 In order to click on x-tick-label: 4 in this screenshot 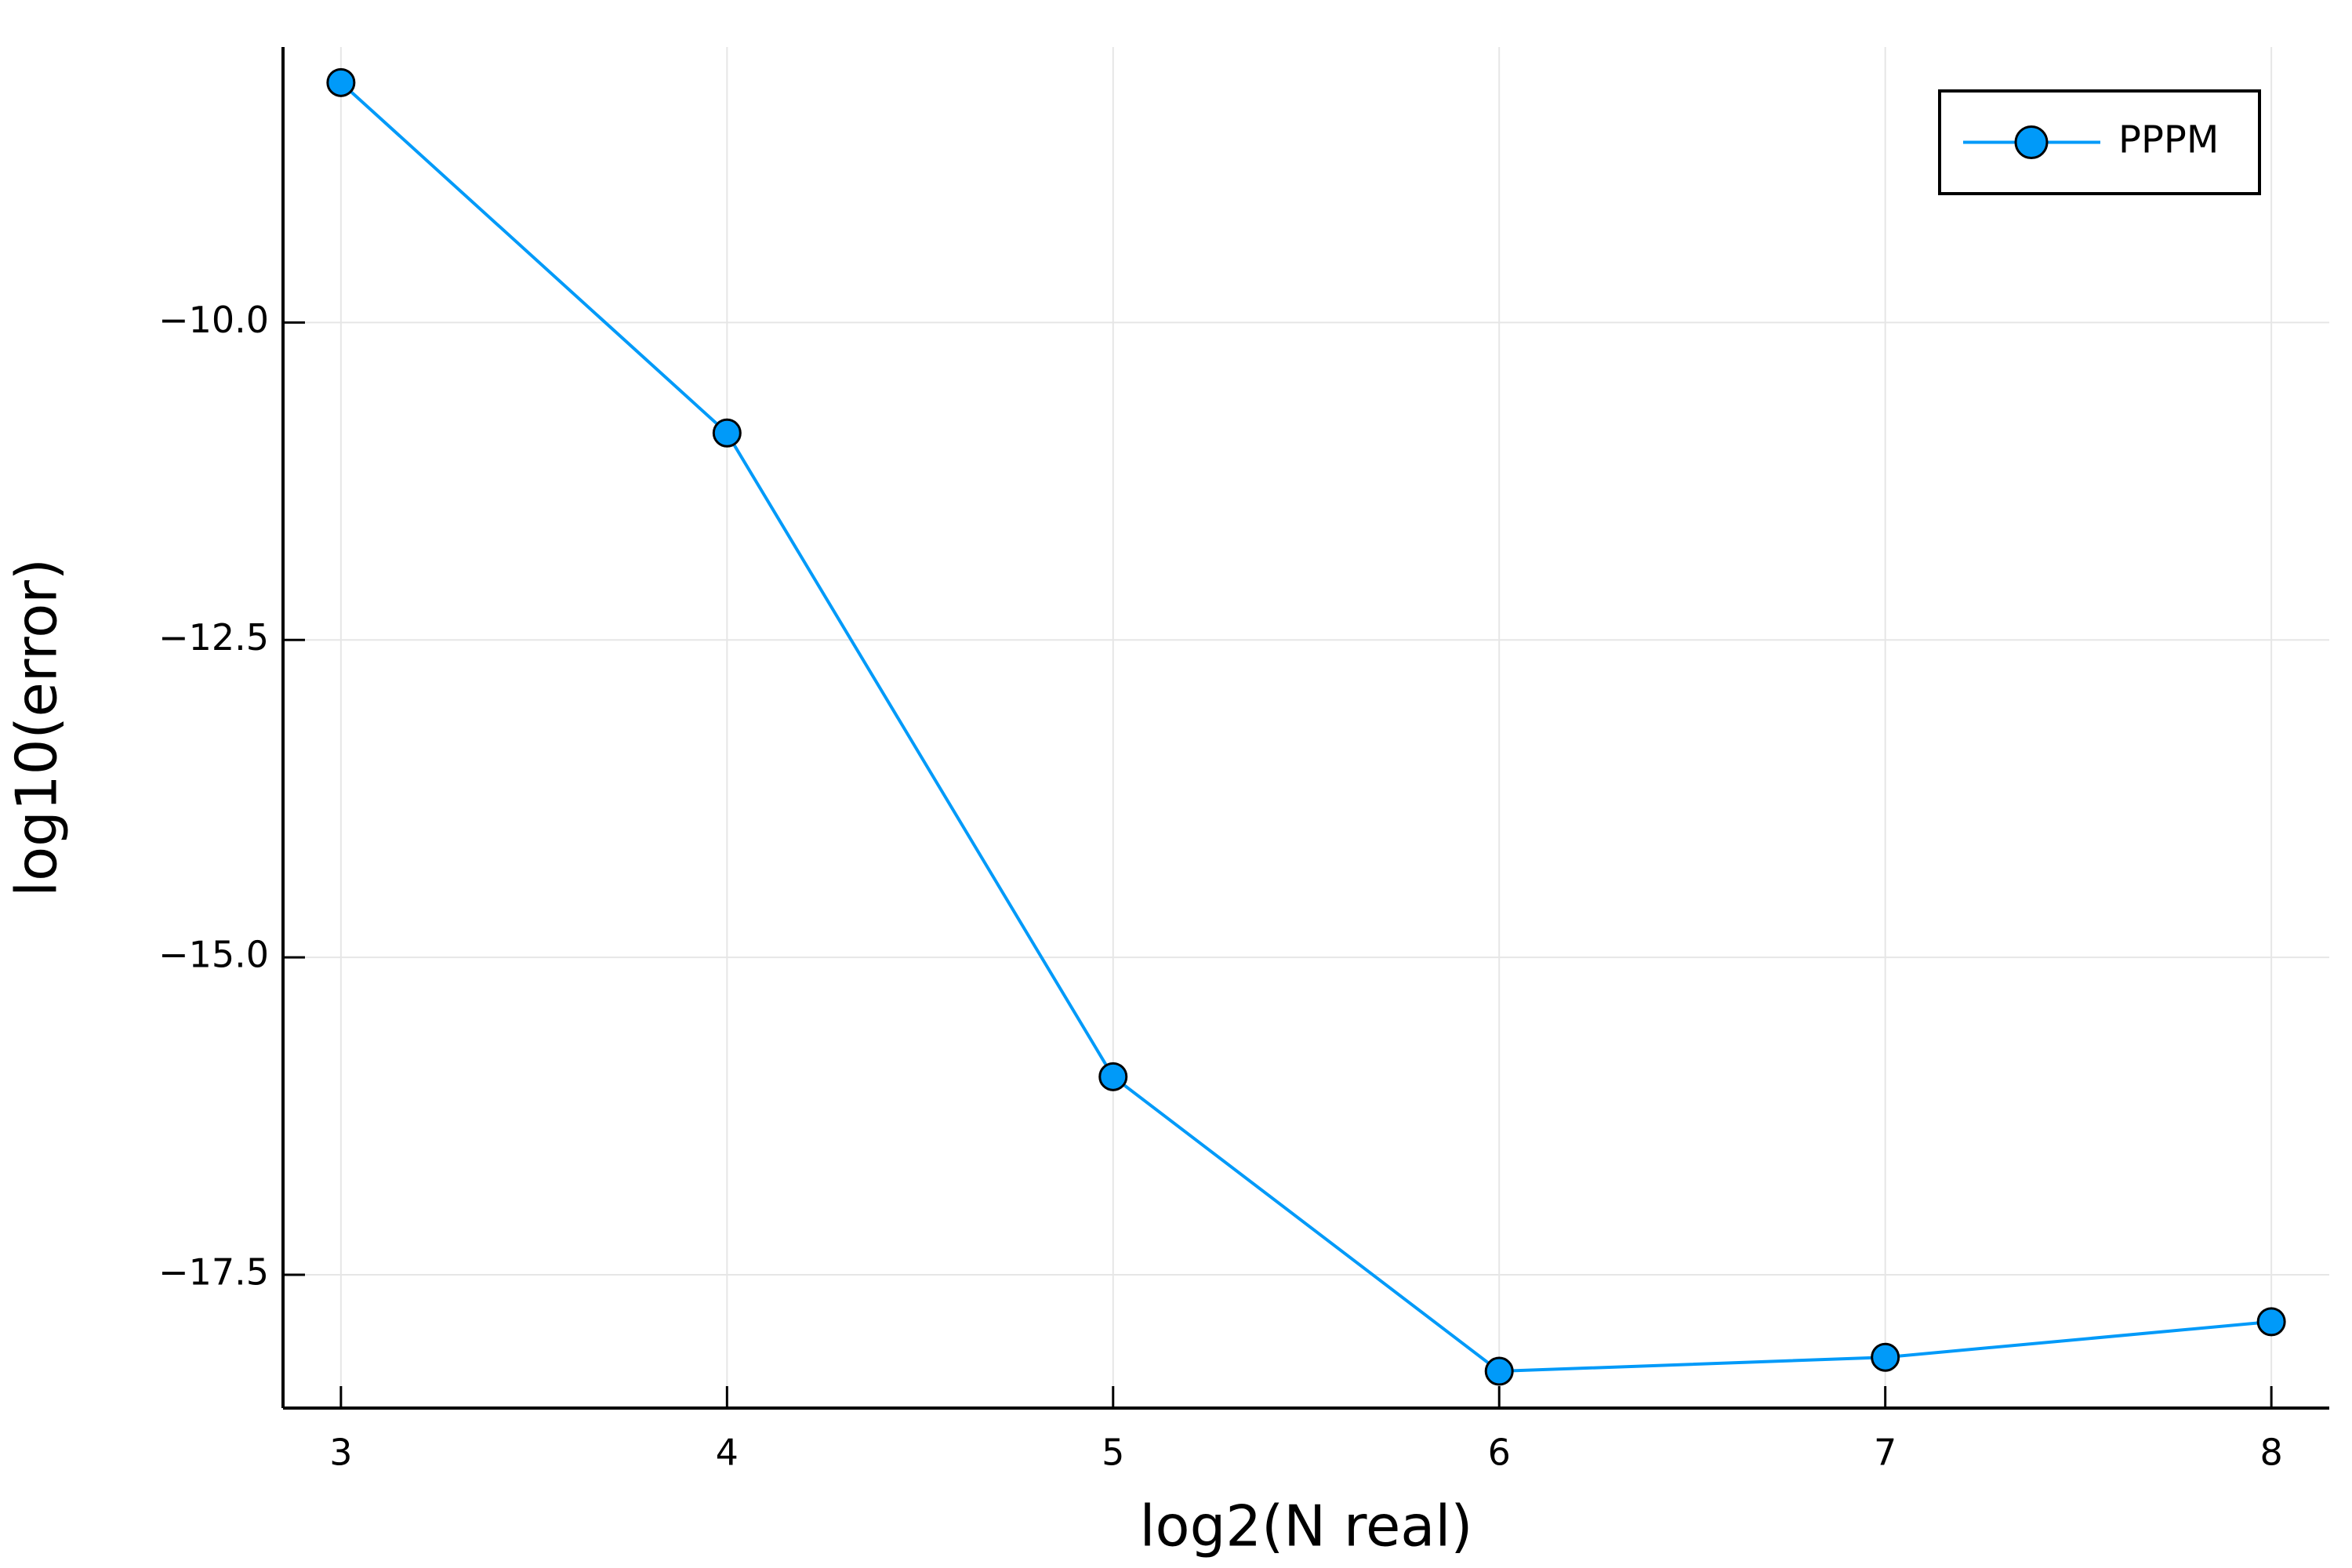, I will do `click(727, 1453)`.